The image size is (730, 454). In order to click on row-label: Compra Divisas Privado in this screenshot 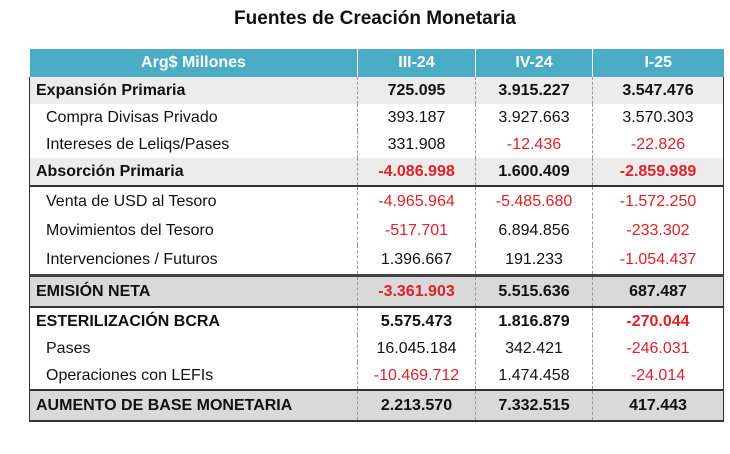, I will do `click(193, 117)`.